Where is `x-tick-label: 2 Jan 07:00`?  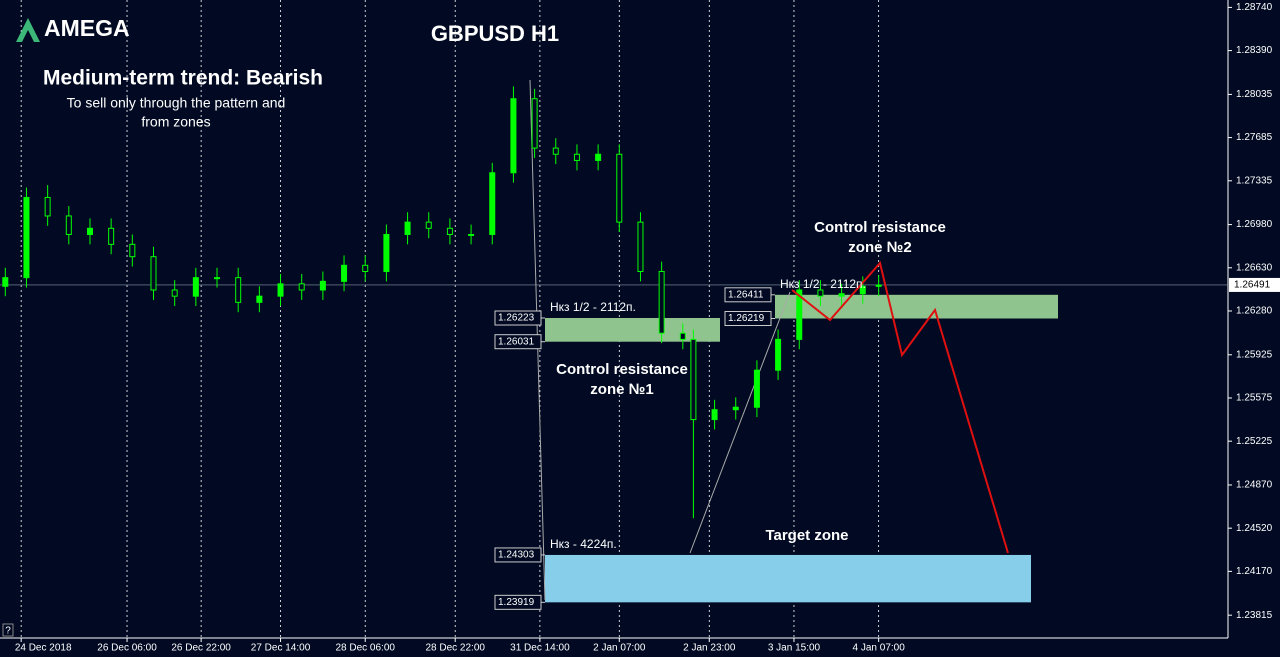 x-tick-label: 2 Jan 07:00 is located at coordinates (619, 648).